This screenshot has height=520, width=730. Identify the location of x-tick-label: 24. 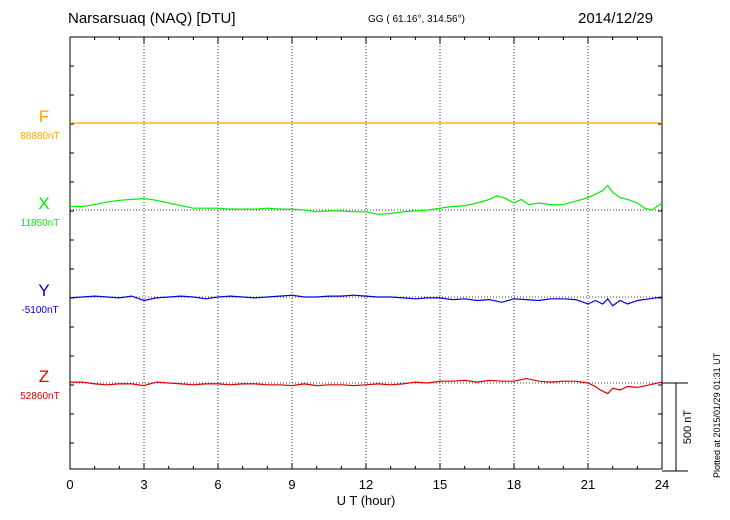
(662, 484).